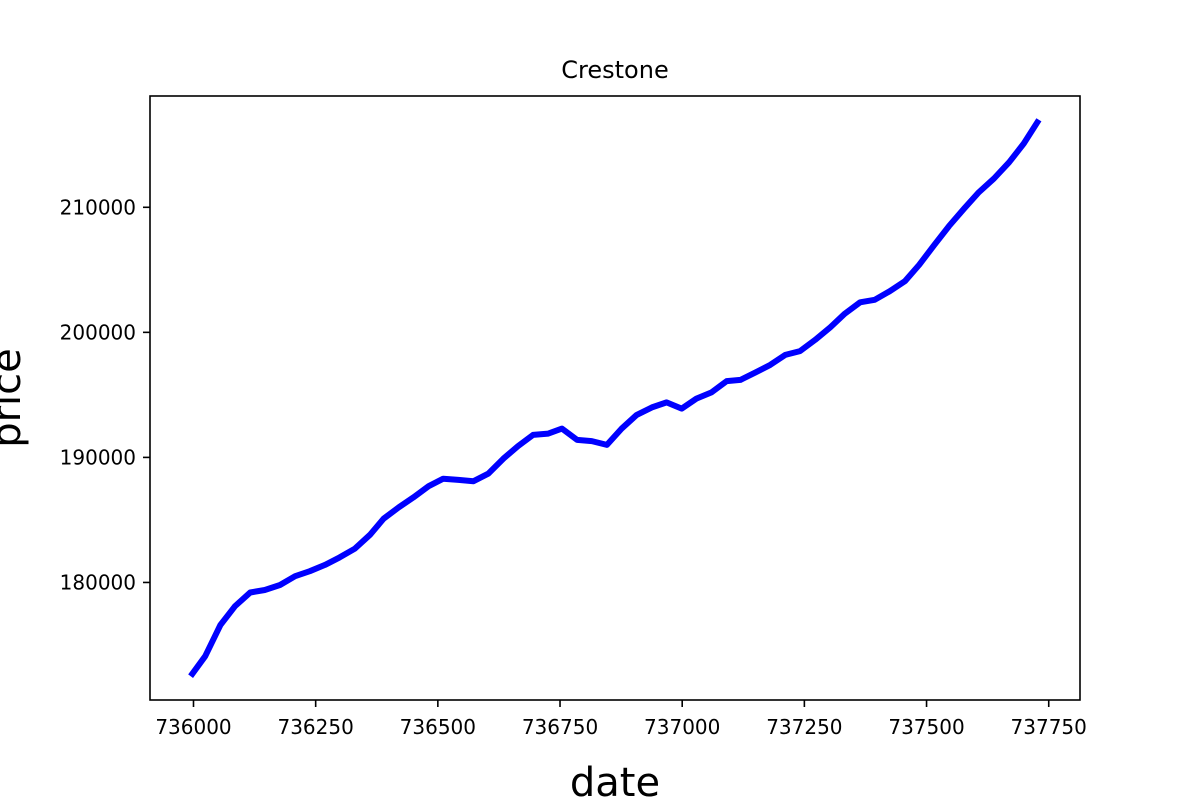 Image resolution: width=1200 pixels, height=800 pixels. What do you see at coordinates (98, 207) in the screenshot?
I see `y-tick-label: 210000` at bounding box center [98, 207].